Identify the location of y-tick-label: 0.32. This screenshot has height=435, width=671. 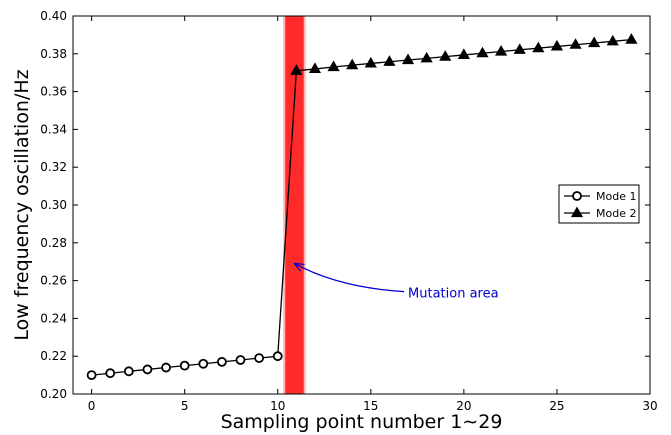
(53, 167).